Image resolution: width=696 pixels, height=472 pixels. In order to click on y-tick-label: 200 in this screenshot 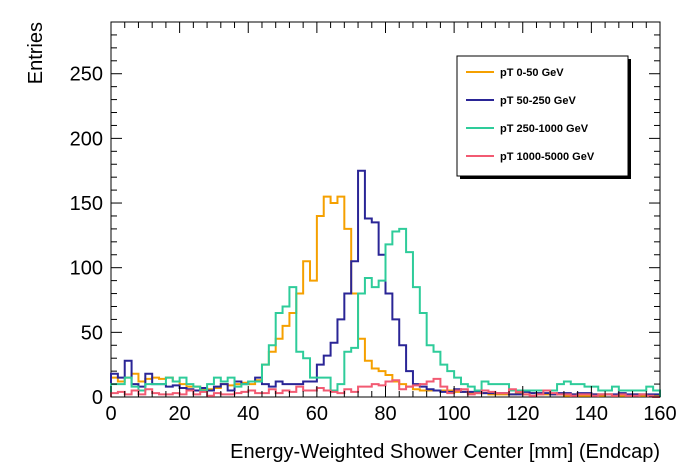, I will do `click(86, 139)`.